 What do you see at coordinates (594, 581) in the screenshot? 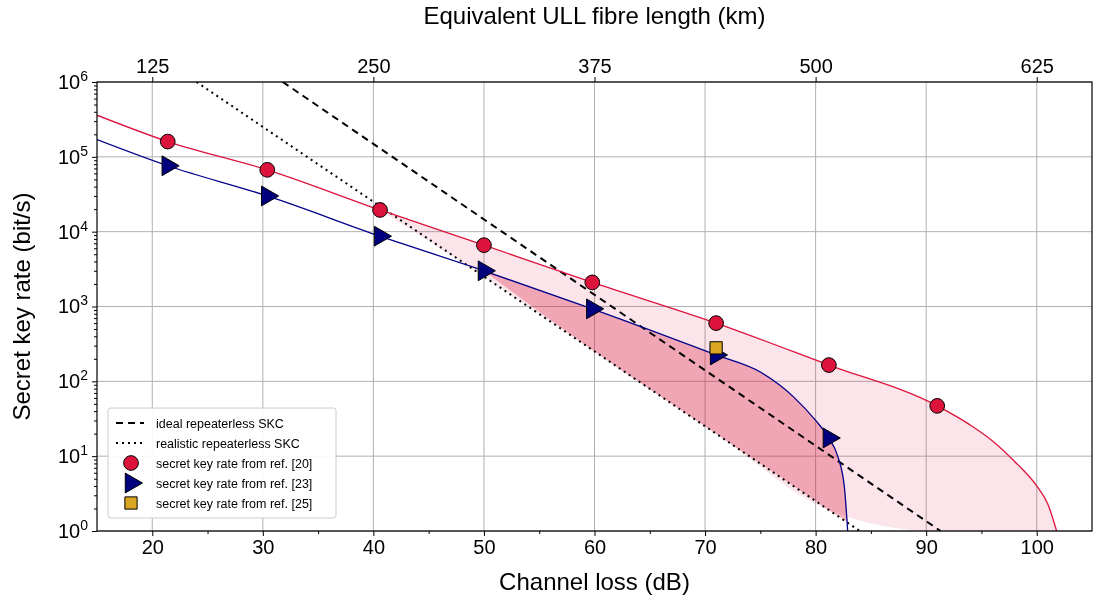
I see `x-axis-title: Channel loss (dB)` at bounding box center [594, 581].